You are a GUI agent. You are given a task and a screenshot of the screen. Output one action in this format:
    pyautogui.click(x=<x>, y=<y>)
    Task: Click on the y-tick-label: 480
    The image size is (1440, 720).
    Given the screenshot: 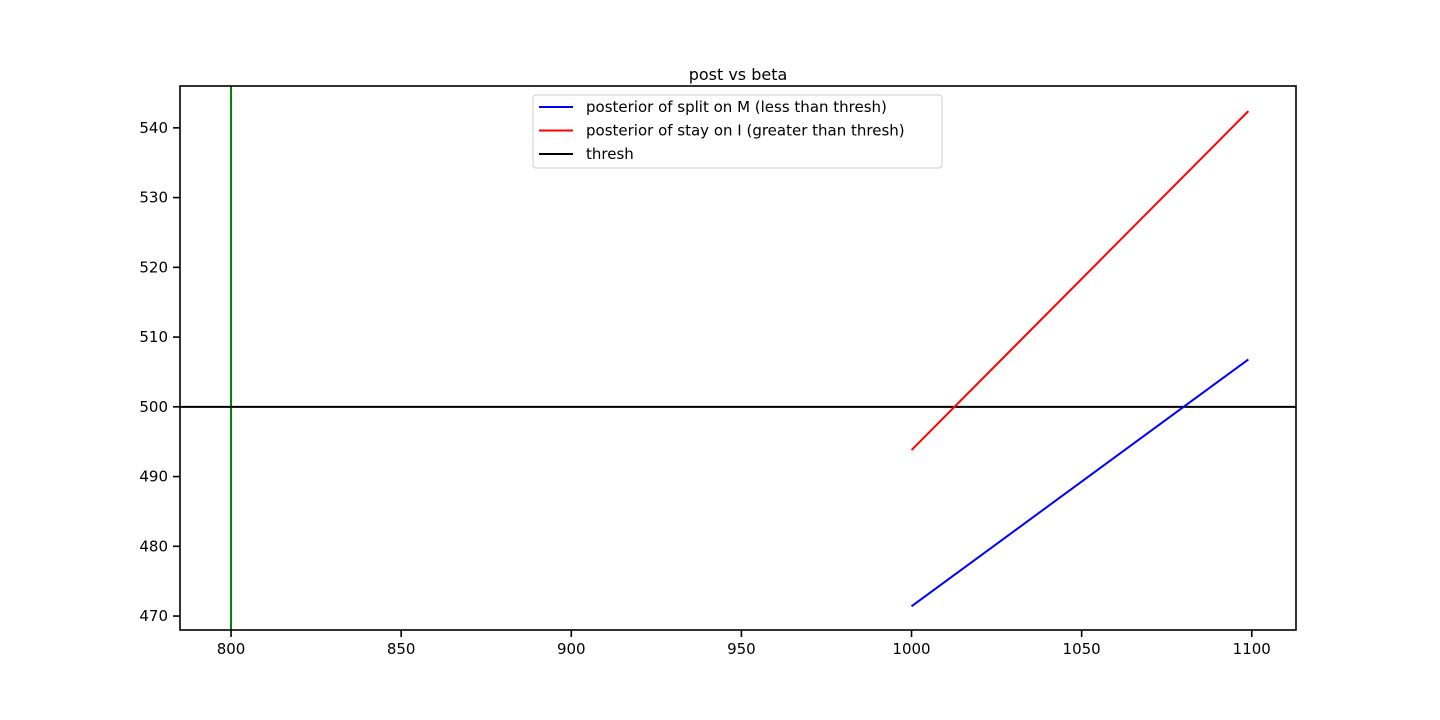 What is the action you would take?
    pyautogui.click(x=153, y=546)
    